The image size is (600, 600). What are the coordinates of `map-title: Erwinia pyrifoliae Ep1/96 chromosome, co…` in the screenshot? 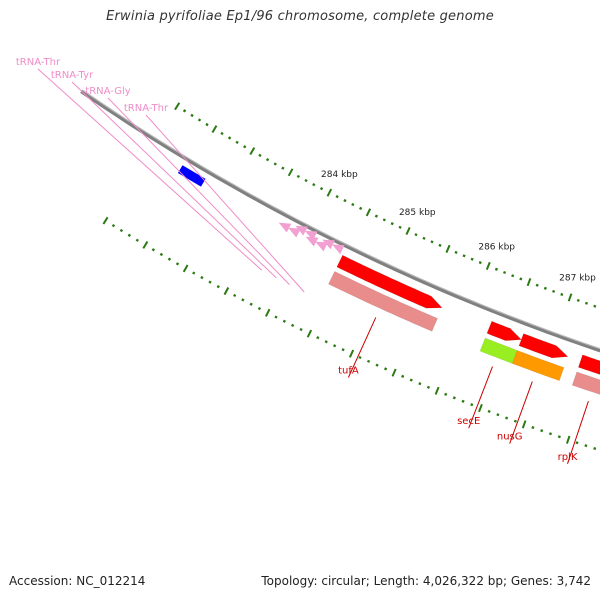 It's located at (300, 16).